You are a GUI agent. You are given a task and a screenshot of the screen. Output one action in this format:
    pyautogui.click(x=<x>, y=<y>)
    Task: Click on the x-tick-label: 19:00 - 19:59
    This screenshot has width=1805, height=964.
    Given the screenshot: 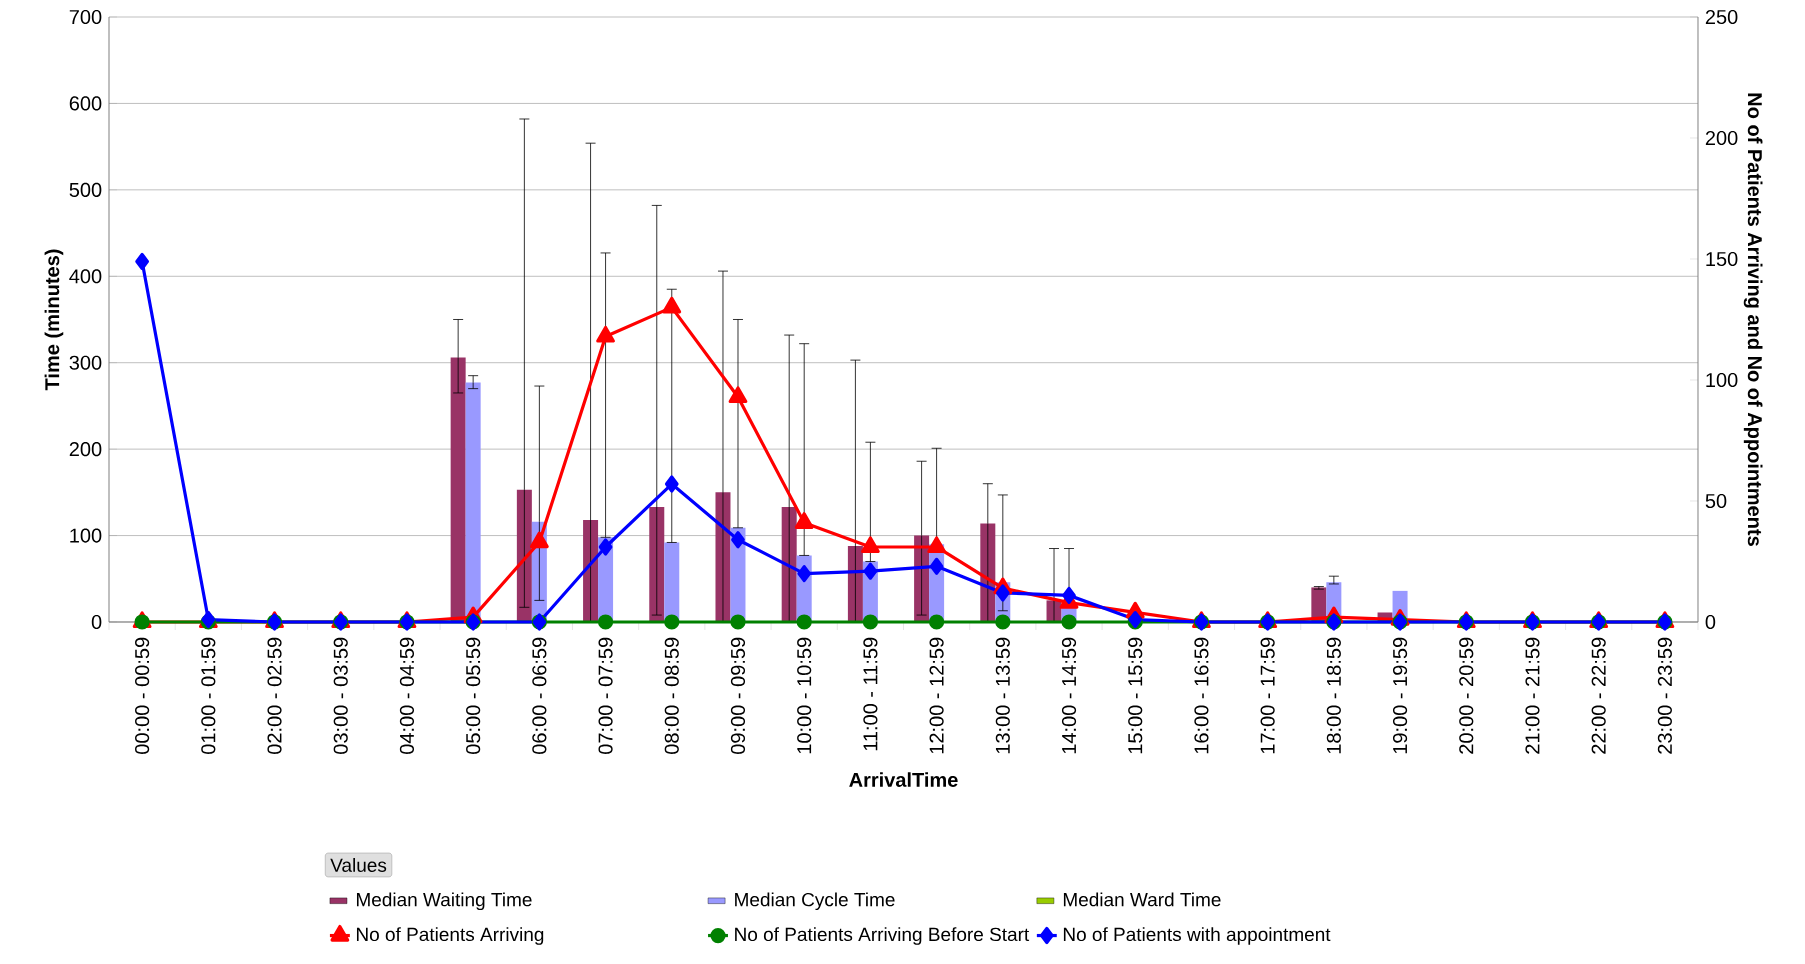 What is the action you would take?
    pyautogui.click(x=1400, y=695)
    